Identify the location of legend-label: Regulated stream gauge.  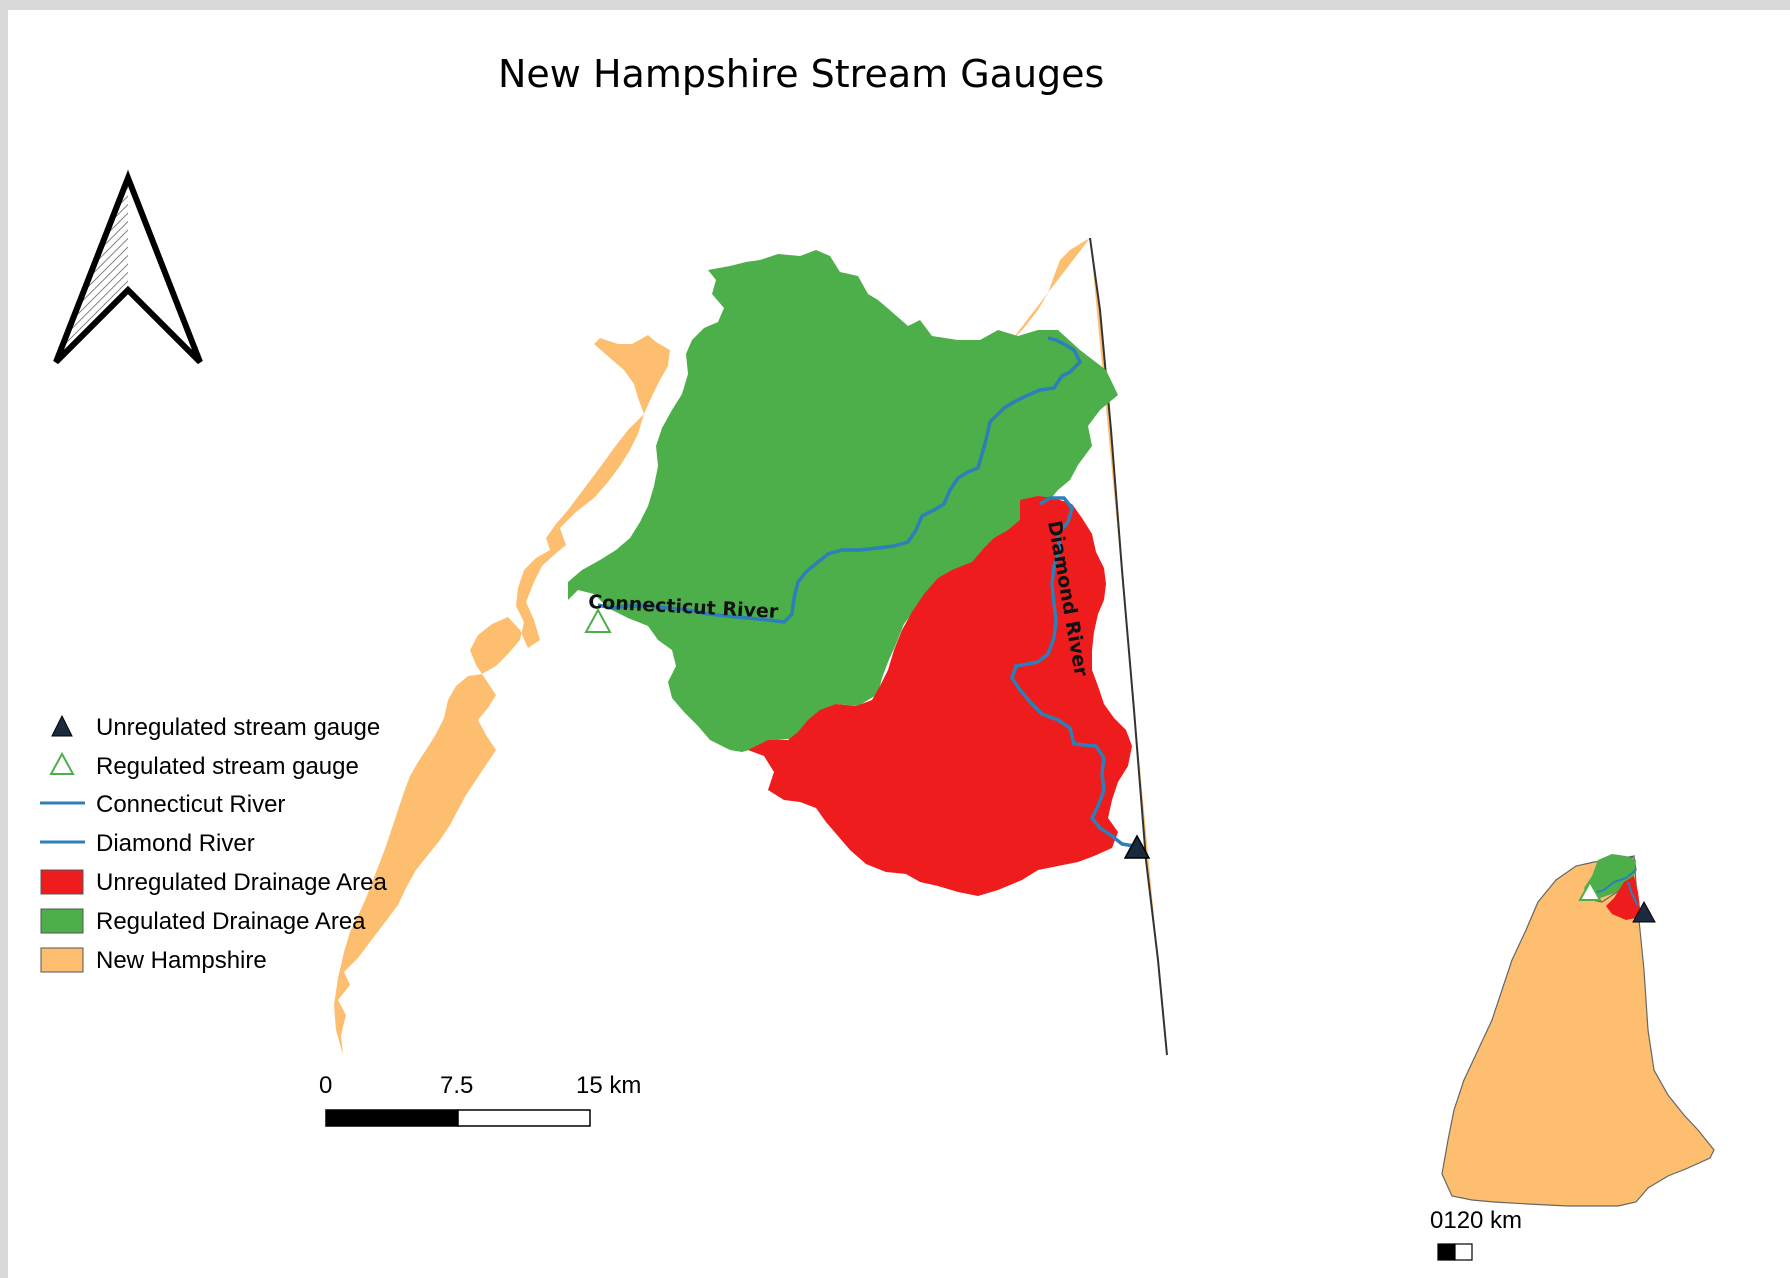
(227, 766).